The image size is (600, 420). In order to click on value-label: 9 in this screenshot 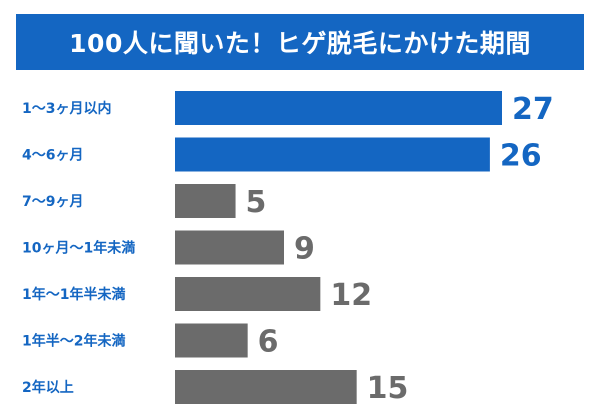, I will do `click(304, 249)`.